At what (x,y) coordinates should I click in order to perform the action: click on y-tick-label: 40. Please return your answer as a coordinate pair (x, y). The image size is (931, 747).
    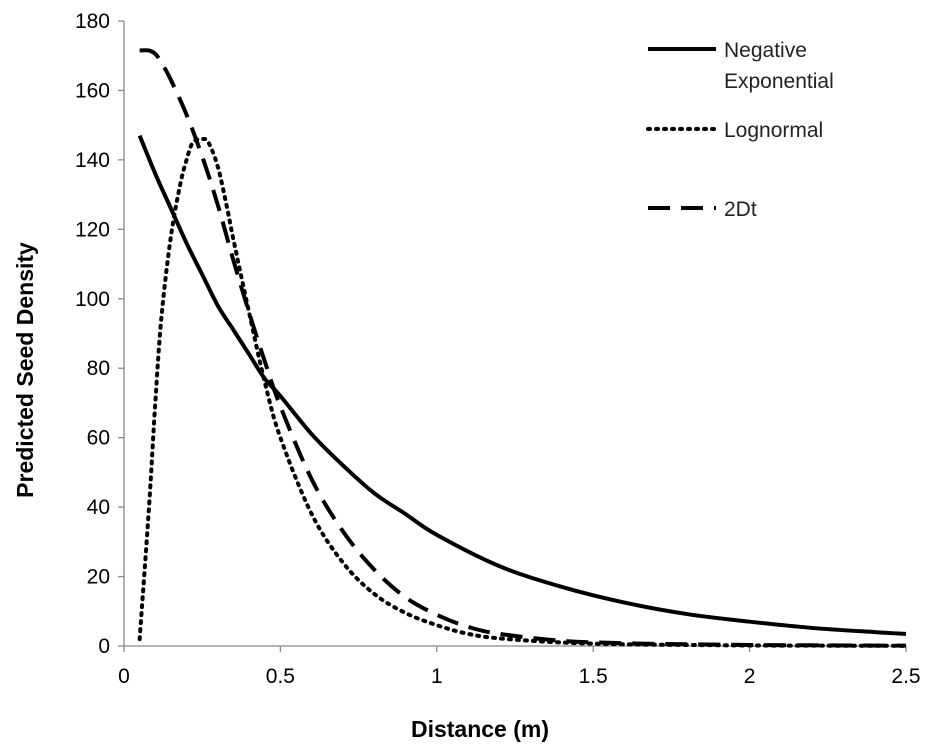
    Looking at the image, I should click on (98, 507).